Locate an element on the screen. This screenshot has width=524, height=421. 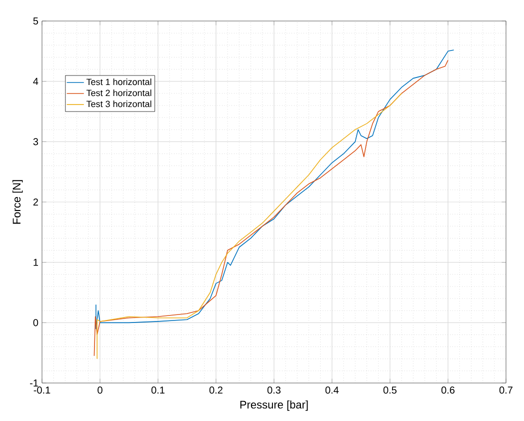
x-tick-label: 0.3 is located at coordinates (274, 390).